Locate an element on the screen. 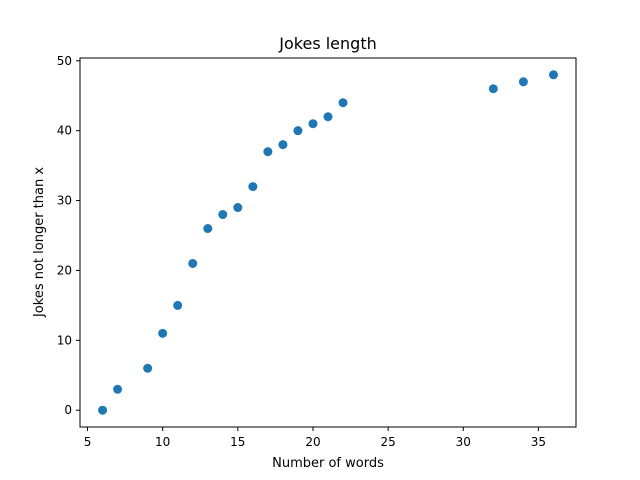 Image resolution: width=640 pixels, height=480 pixels. y-tick-label: 50 is located at coordinates (64, 61).